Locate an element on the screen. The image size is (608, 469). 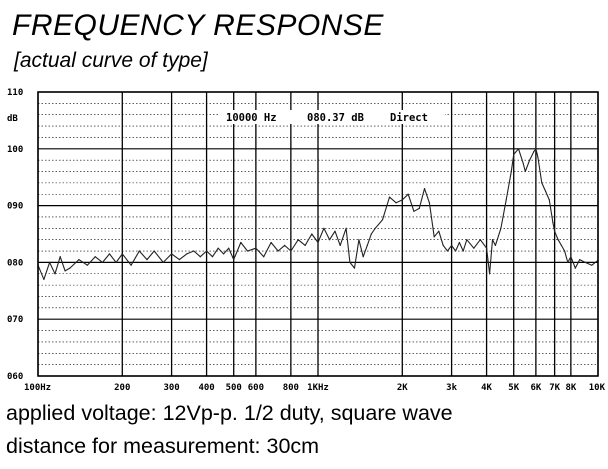
x-tick-label: 1KHz is located at coordinates (318, 388).